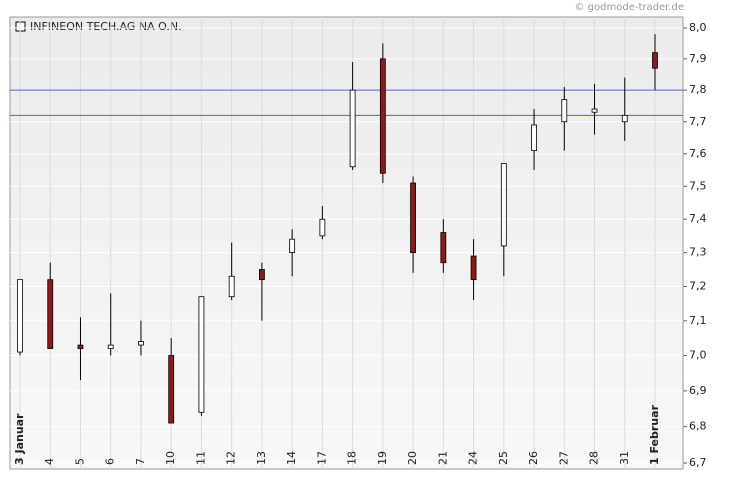 This screenshot has height=481, width=730. I want to click on y-tick-label: 6,9, so click(698, 390).